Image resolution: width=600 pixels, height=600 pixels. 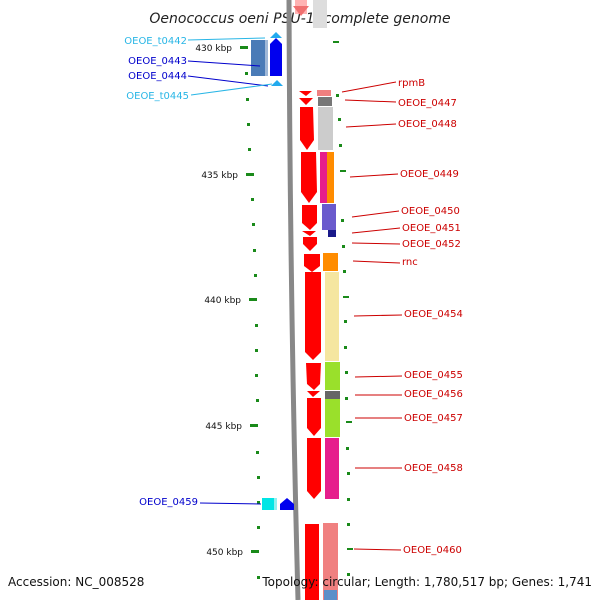 What do you see at coordinates (157, 61) in the screenshot?
I see `gene-label-0443: OEOE_0443` at bounding box center [157, 61].